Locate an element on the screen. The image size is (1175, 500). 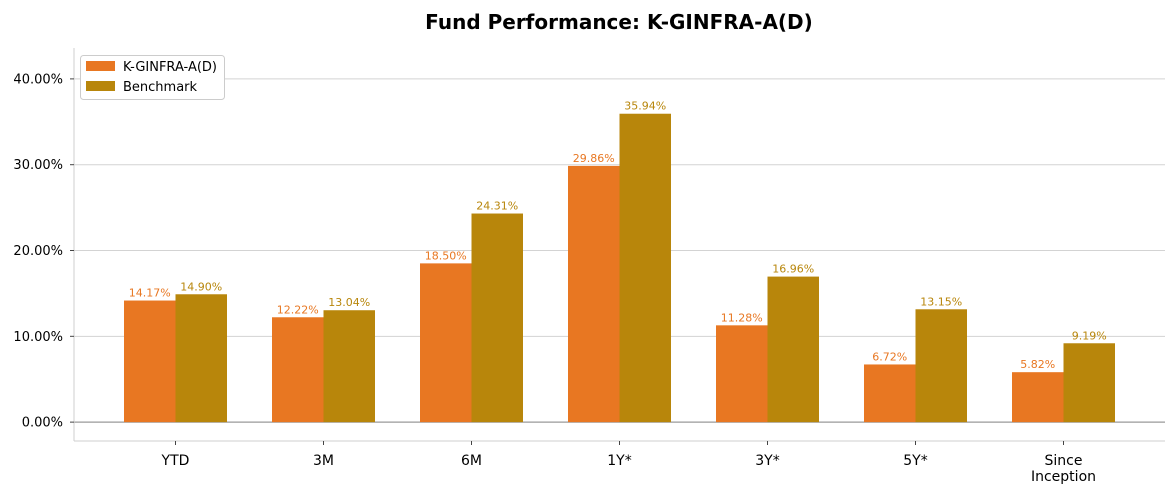
legend-label: K-GINFRA-A(D) is located at coordinates (170, 67).